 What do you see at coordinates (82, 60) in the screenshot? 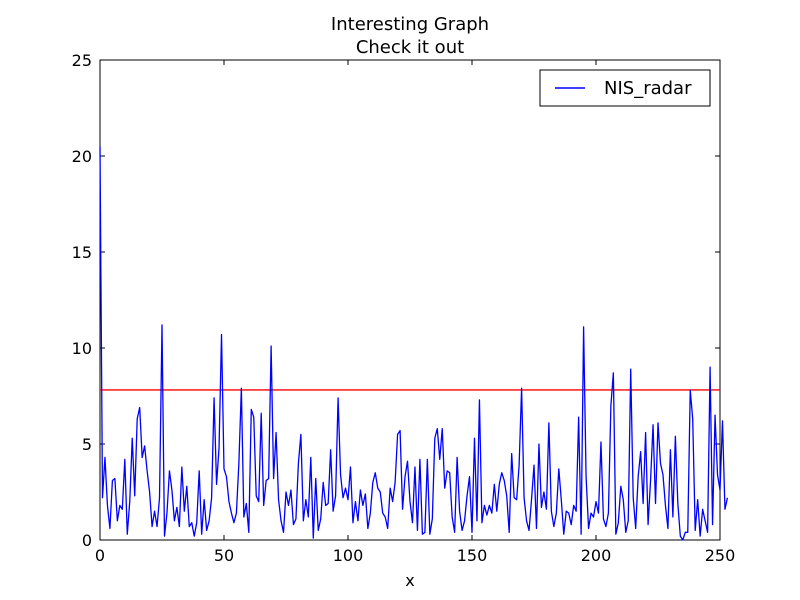
I see `y-tick-label: 25` at bounding box center [82, 60].